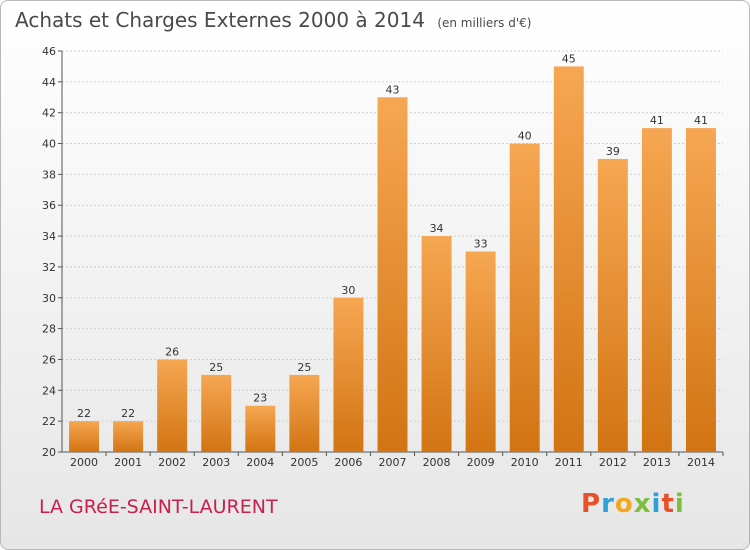 The image size is (750, 550). Describe the element at coordinates (613, 462) in the screenshot. I see `x-tick-label: 2012` at that location.